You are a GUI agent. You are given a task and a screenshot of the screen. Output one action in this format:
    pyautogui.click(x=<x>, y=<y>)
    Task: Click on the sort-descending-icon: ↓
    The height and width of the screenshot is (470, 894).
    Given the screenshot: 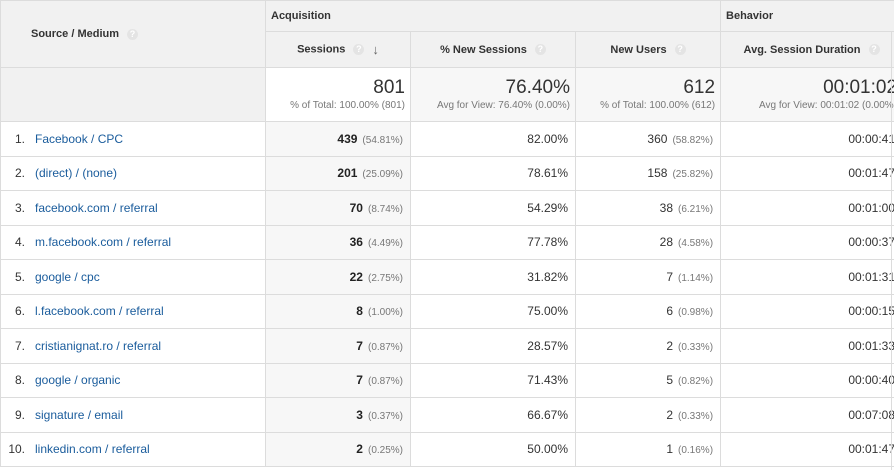 What is the action you would take?
    pyautogui.click(x=375, y=49)
    